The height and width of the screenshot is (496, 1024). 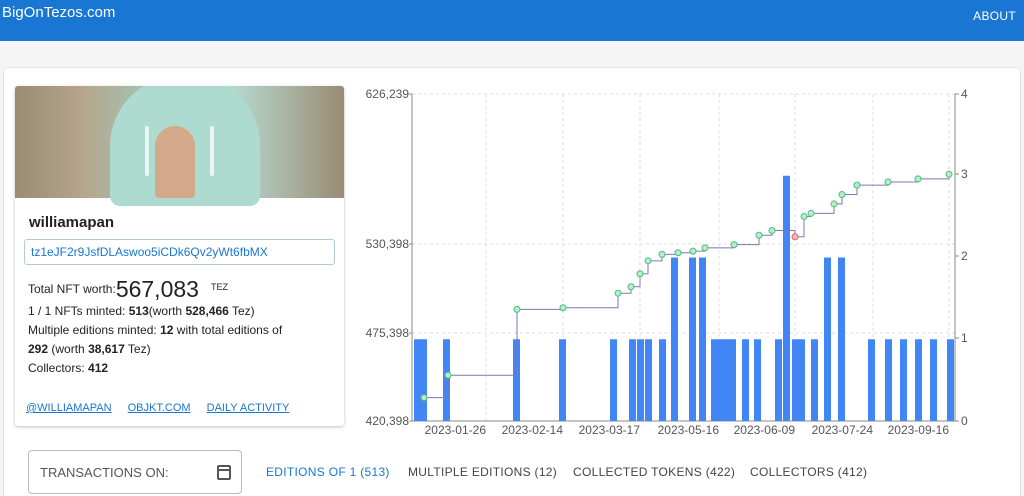 I want to click on worth-unit: TEZ, so click(x=219, y=287).